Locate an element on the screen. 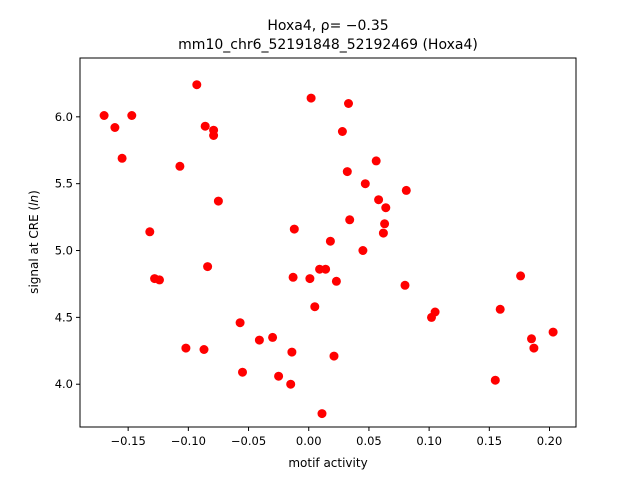 Image resolution: width=640 pixels, height=480 pixels. y-axis-ticks: 4.0 4.5 5.0 5.5 6.0 is located at coordinates (67, 250).